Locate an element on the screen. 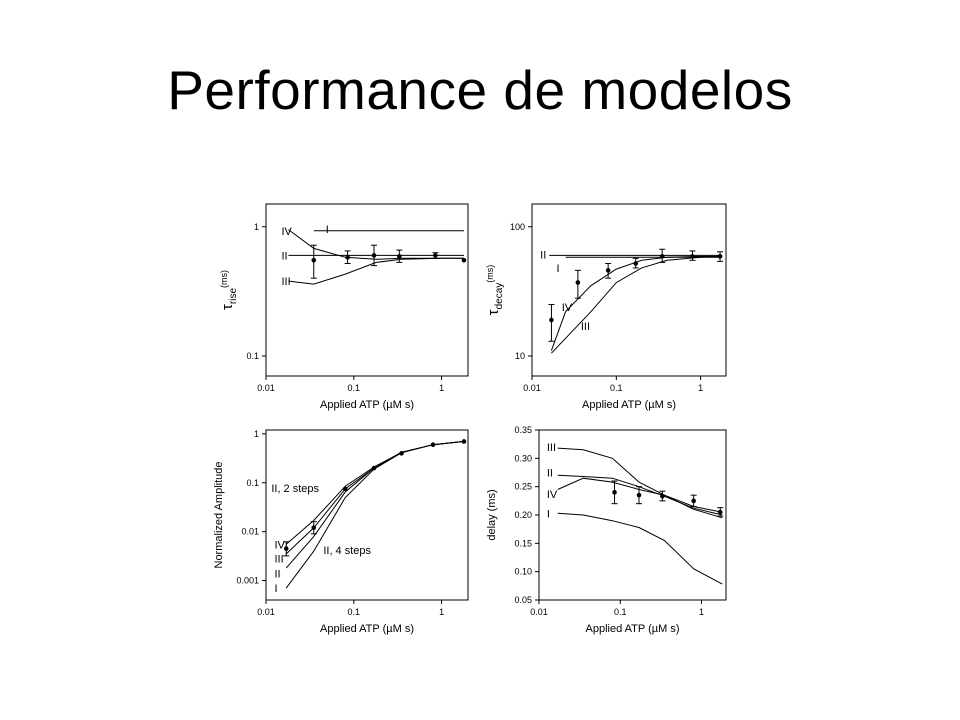 This screenshot has width=960, height=720. y-axis-label: delay (ms) is located at coordinates (492, 514).